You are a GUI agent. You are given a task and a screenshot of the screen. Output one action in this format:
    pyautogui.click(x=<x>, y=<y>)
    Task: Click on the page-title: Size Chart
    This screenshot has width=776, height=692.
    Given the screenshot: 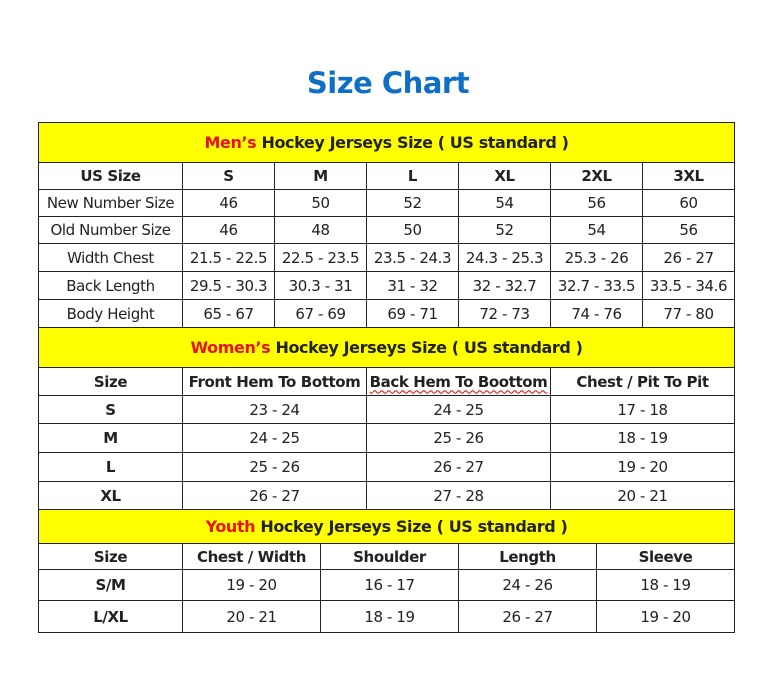 What is the action you would take?
    pyautogui.click(x=388, y=83)
    